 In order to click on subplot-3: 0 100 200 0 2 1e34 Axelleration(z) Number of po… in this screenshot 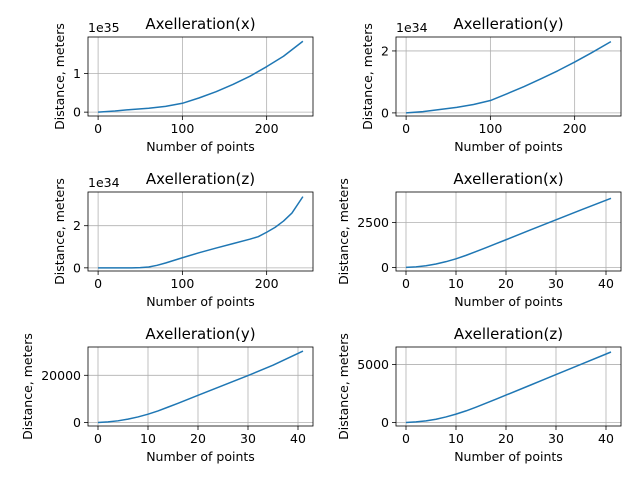, I will do `click(183, 239)`.